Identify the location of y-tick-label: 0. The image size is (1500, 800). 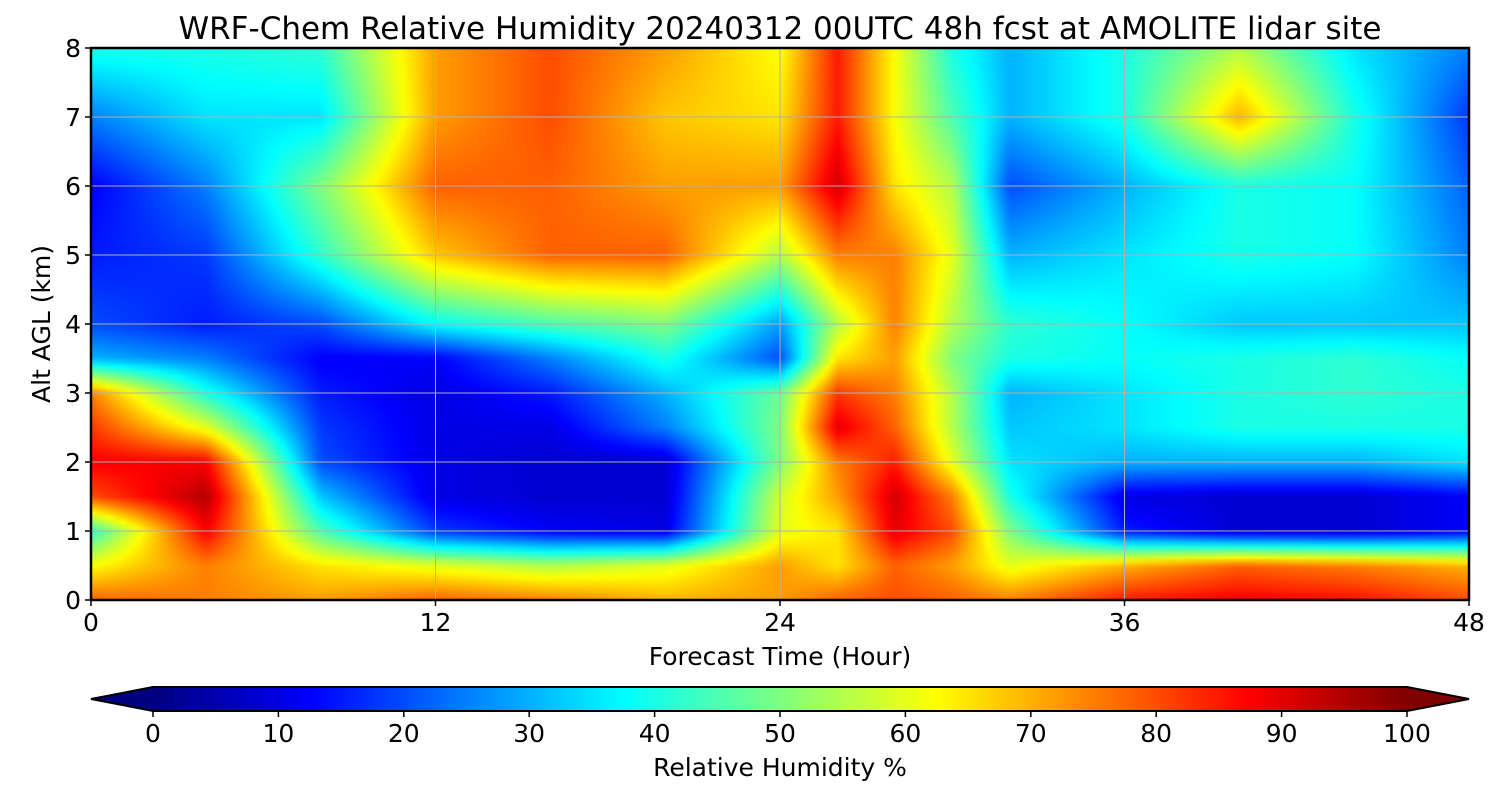
(73, 600).